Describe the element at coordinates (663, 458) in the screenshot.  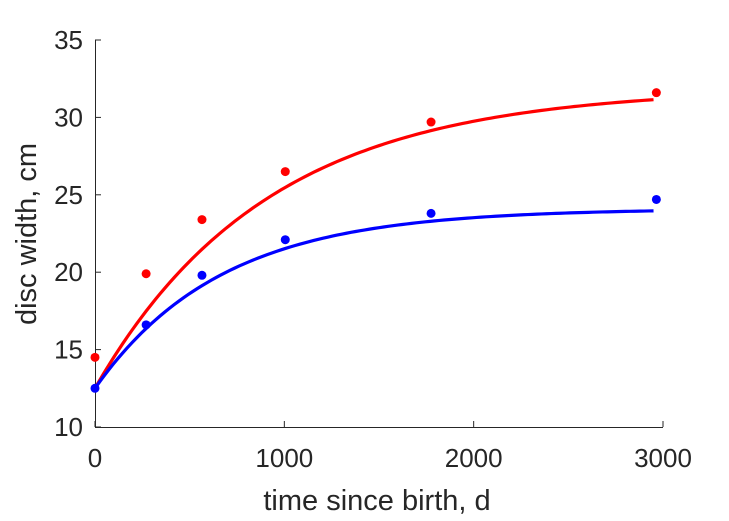
I see `x-tick-label: 3000` at that location.